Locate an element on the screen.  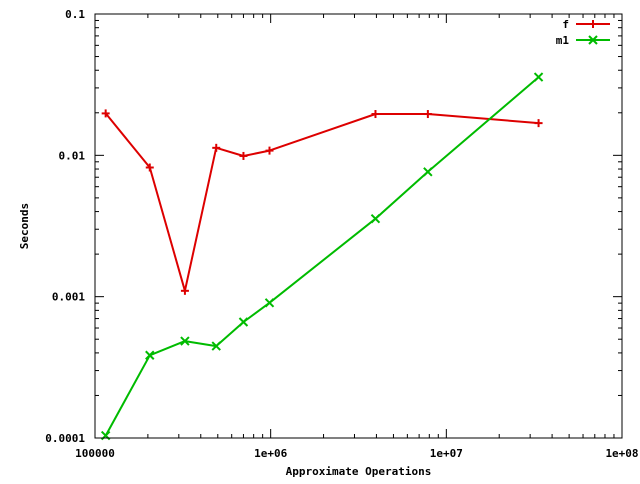
y-tick-label: 0.0001 is located at coordinates (65, 438).